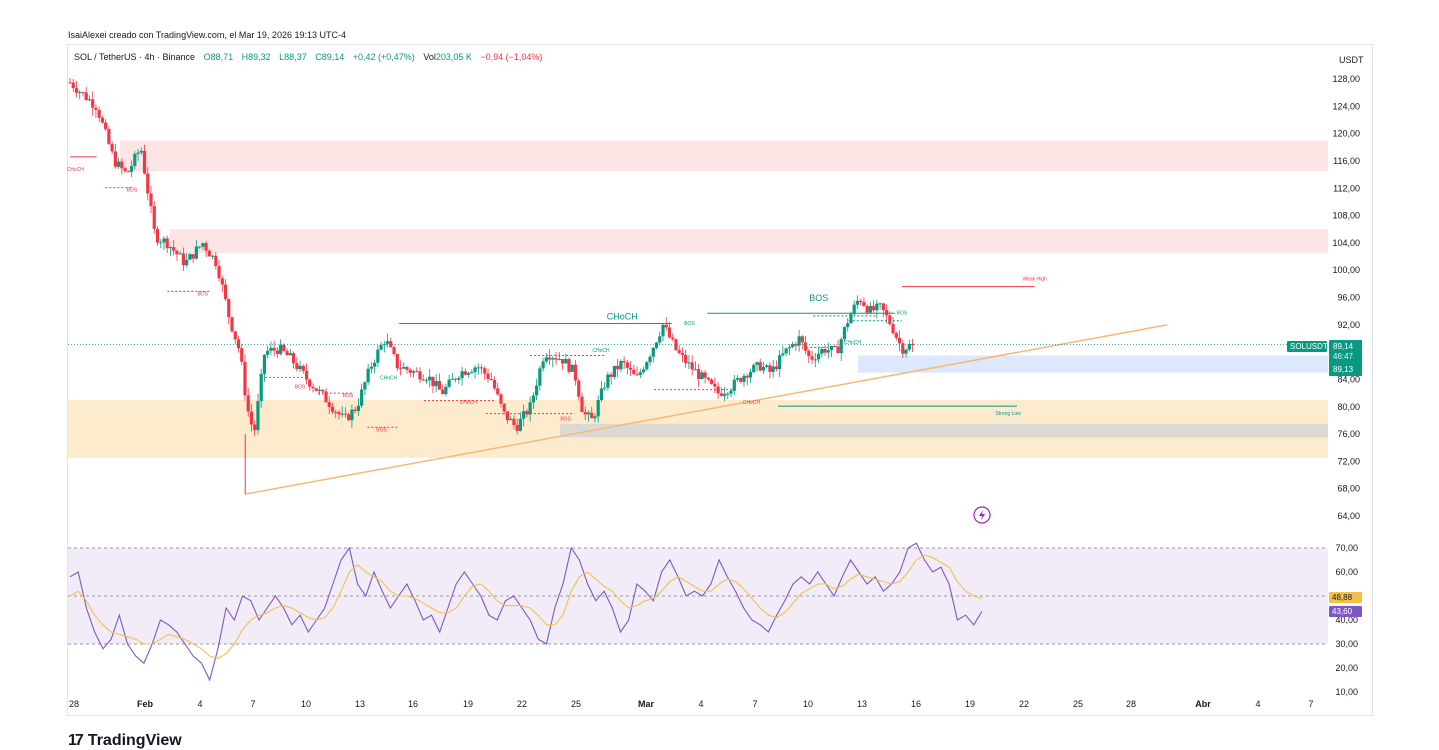  What do you see at coordinates (453, 57) in the screenshot?
I see `volume-value: 203,05 K` at bounding box center [453, 57].